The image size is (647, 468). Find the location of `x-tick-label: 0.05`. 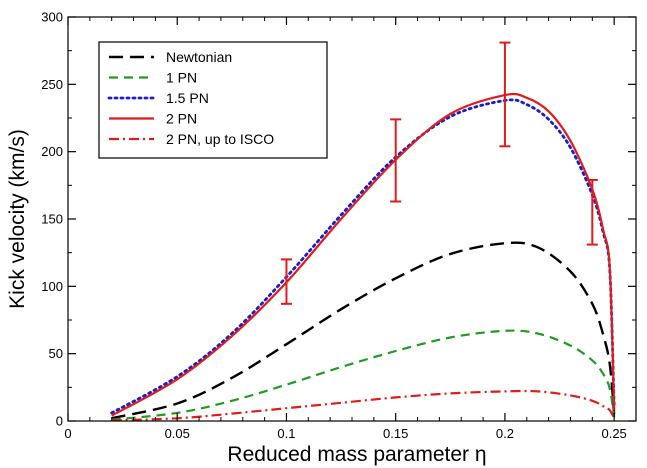

x-tick-label: 0.05 is located at coordinates (177, 433).